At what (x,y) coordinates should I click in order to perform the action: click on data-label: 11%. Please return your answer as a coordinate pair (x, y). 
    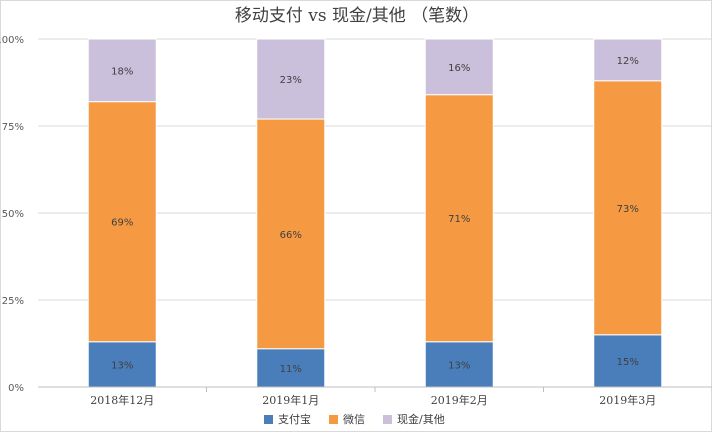
    Looking at the image, I should click on (291, 369).